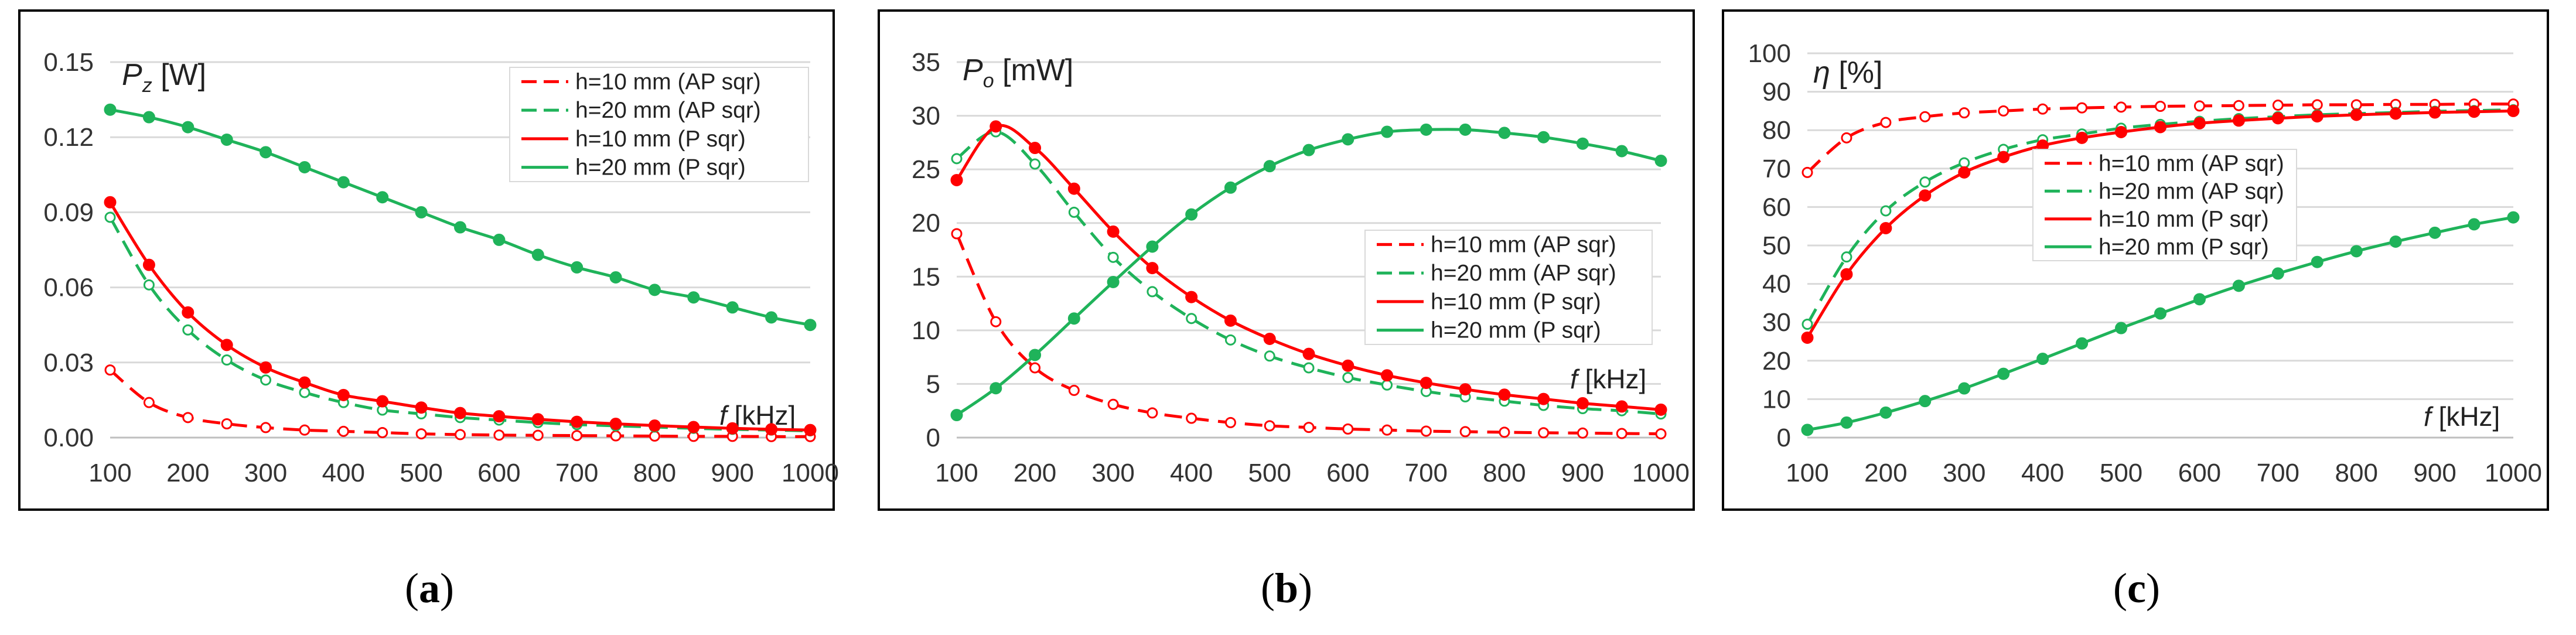  I want to click on y-axis-subscript: o, so click(988, 81).